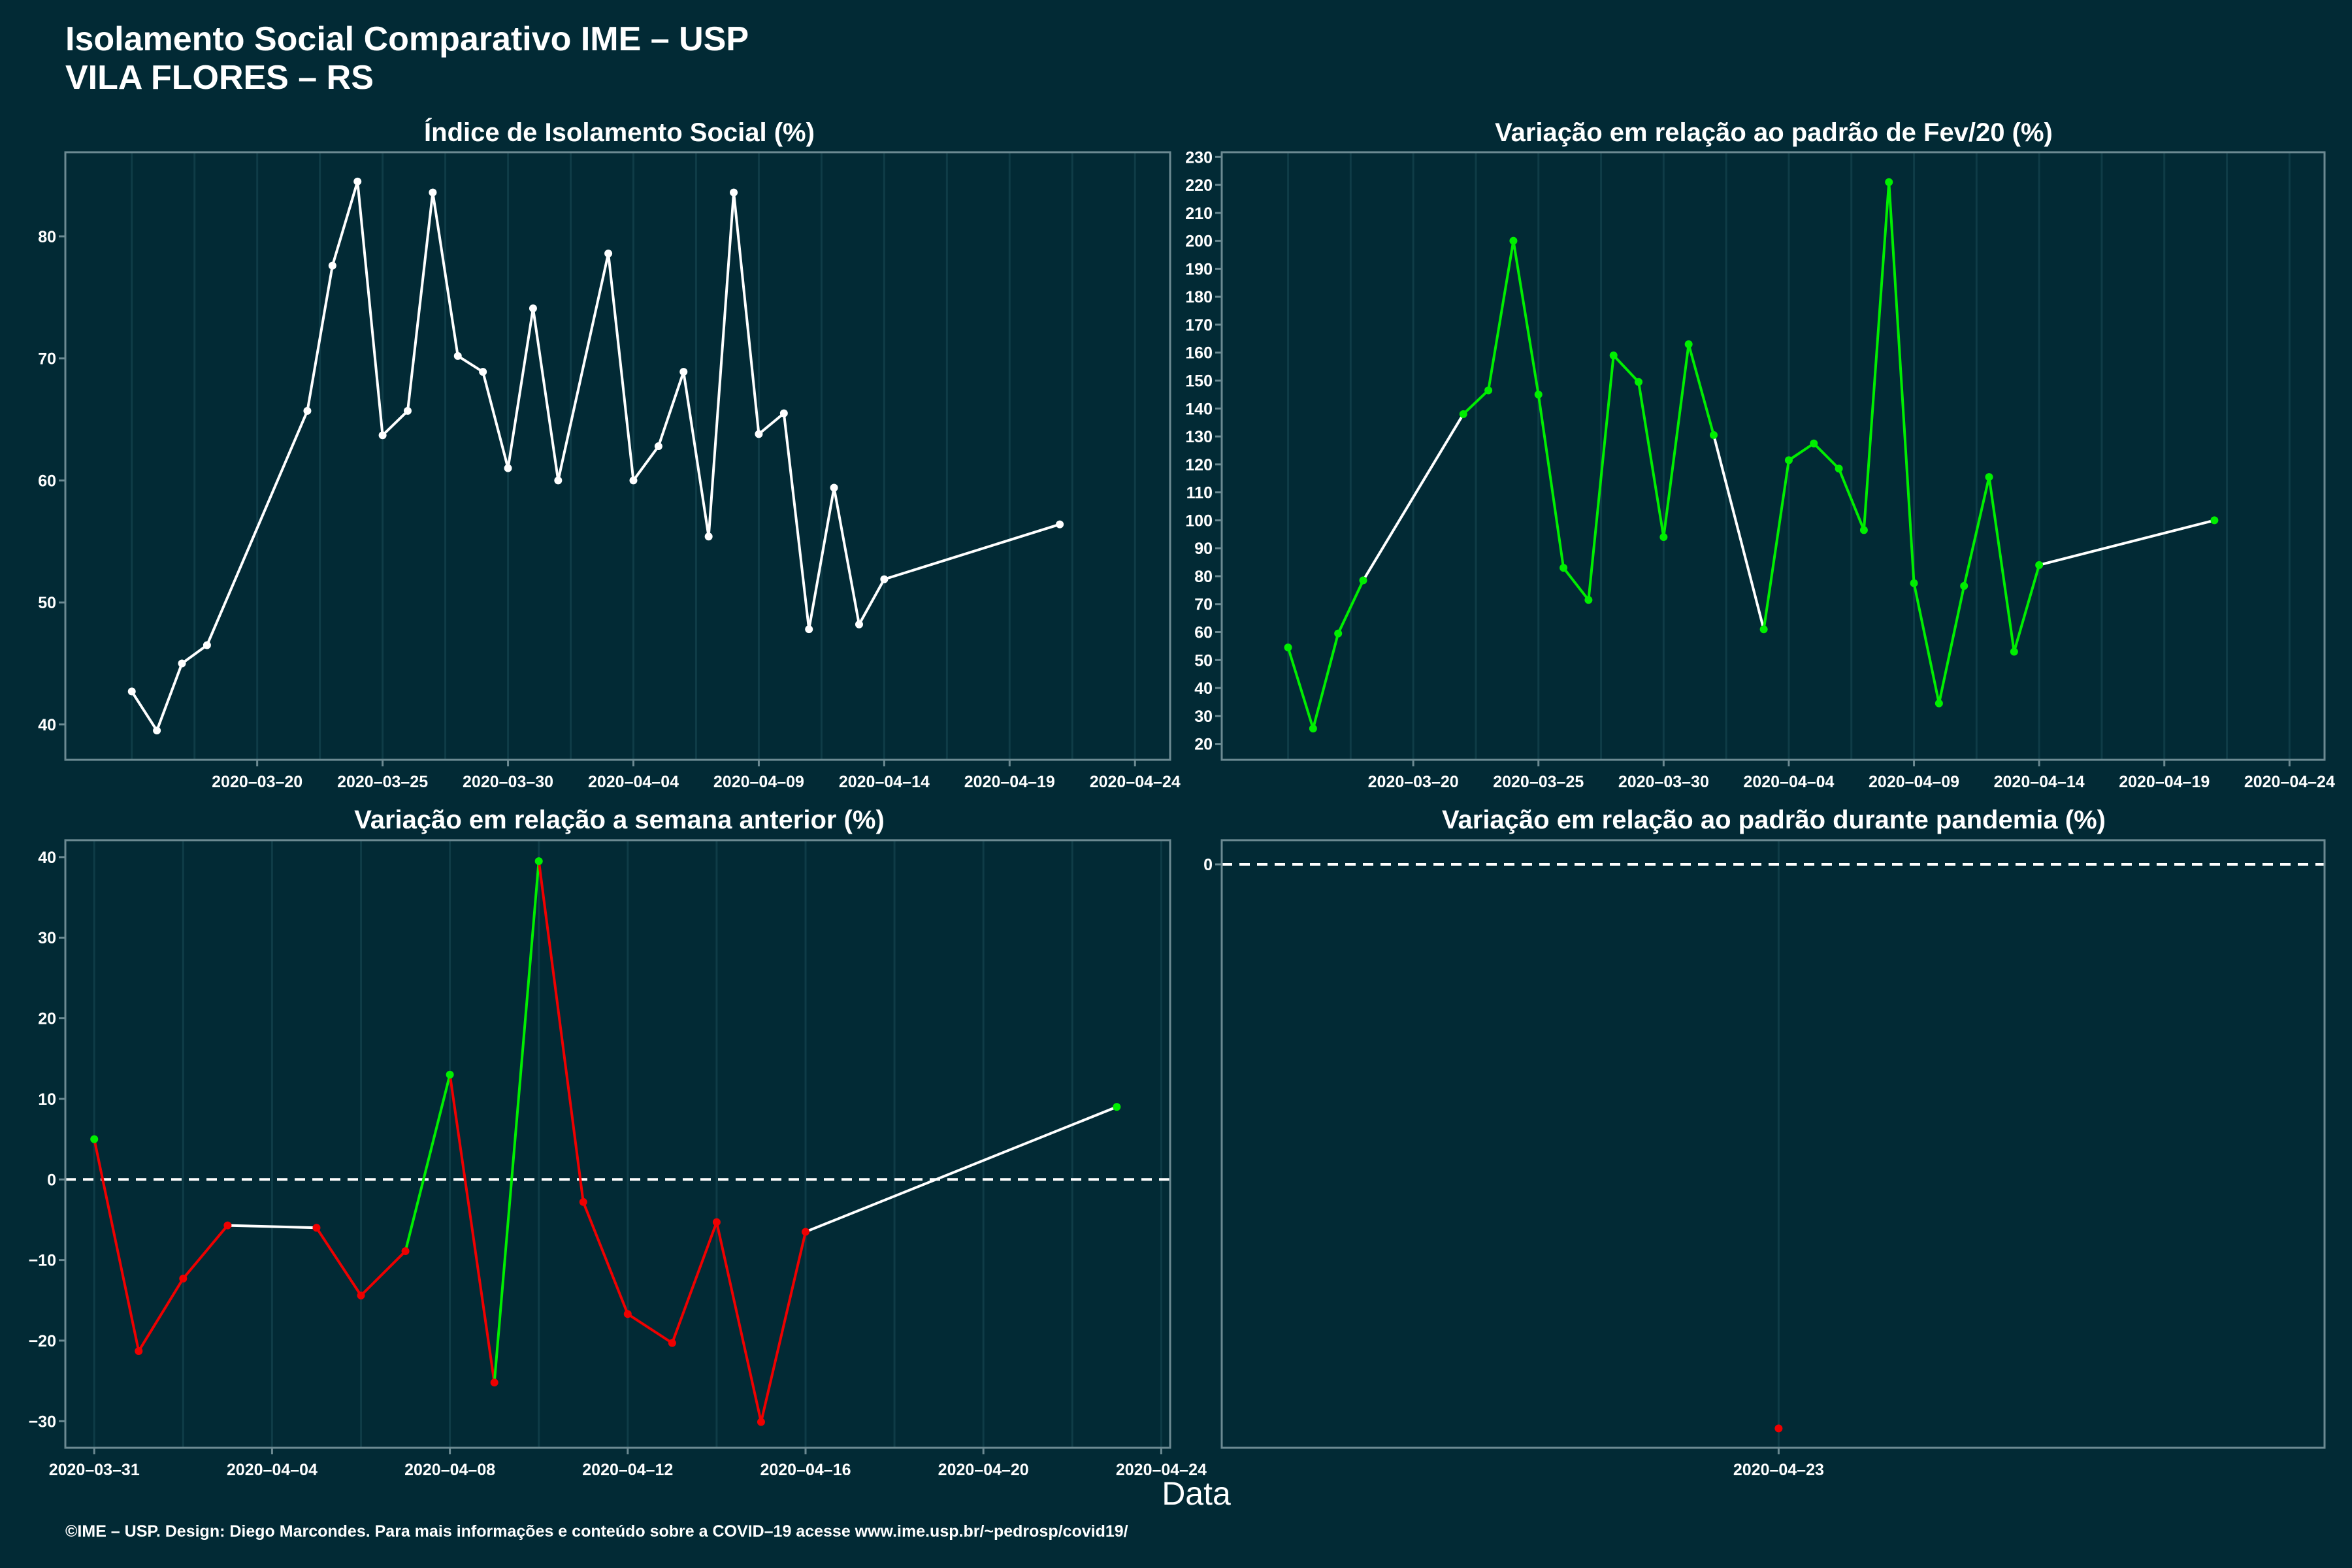  I want to click on x-tick-label-5: 2020–04–14, so click(2039, 782).